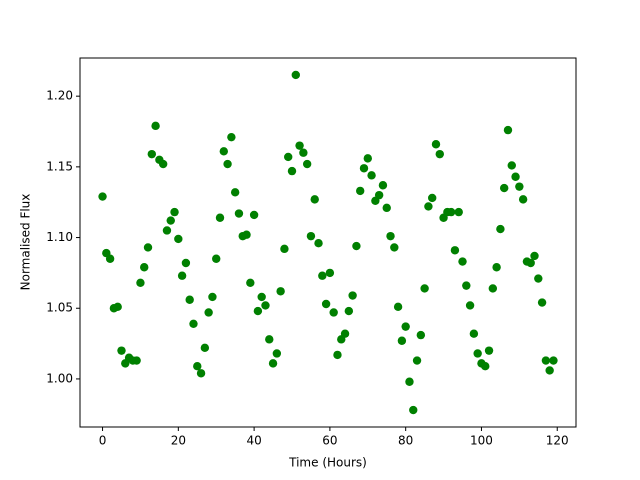 This screenshot has height=480, width=640. Describe the element at coordinates (178, 441) in the screenshot. I see `x-tick-label: 20` at that location.